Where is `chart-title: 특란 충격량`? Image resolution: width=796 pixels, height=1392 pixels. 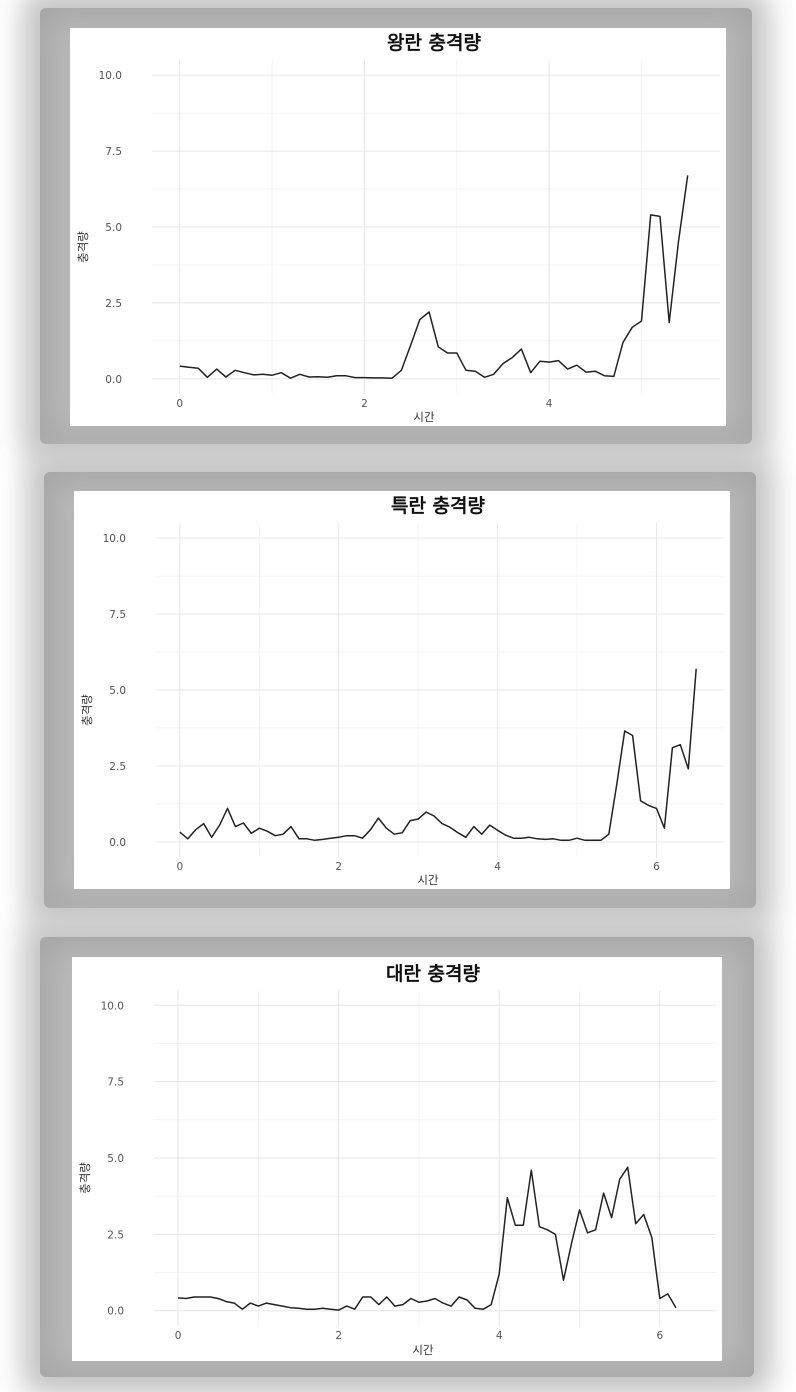
chart-title: 특란 충격량 is located at coordinates (438, 506).